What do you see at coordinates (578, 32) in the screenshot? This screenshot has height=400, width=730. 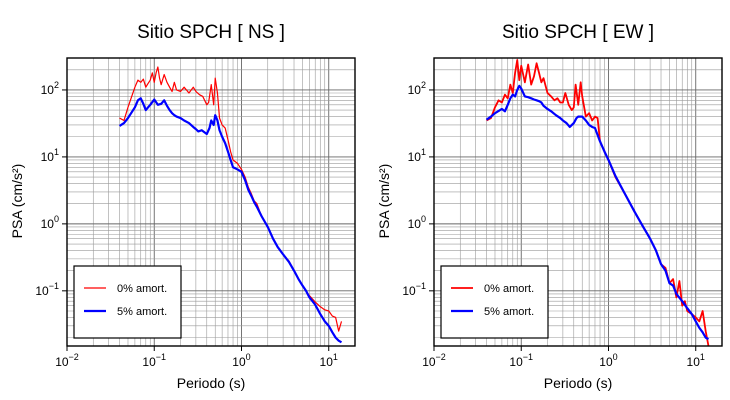 I see `chart-title: Sitio SPCH [ EW ]` at bounding box center [578, 32].